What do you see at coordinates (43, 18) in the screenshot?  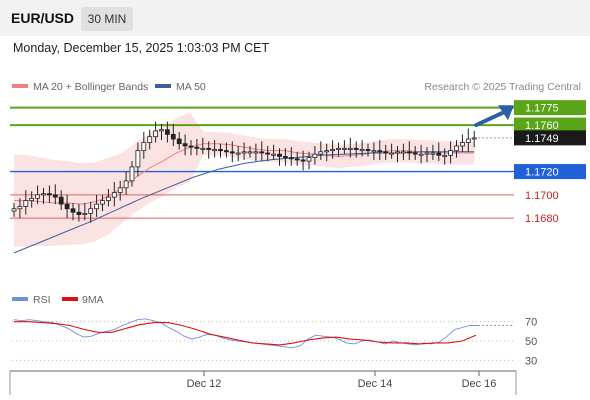 I see `symbol-title: EUR/USD` at bounding box center [43, 18].